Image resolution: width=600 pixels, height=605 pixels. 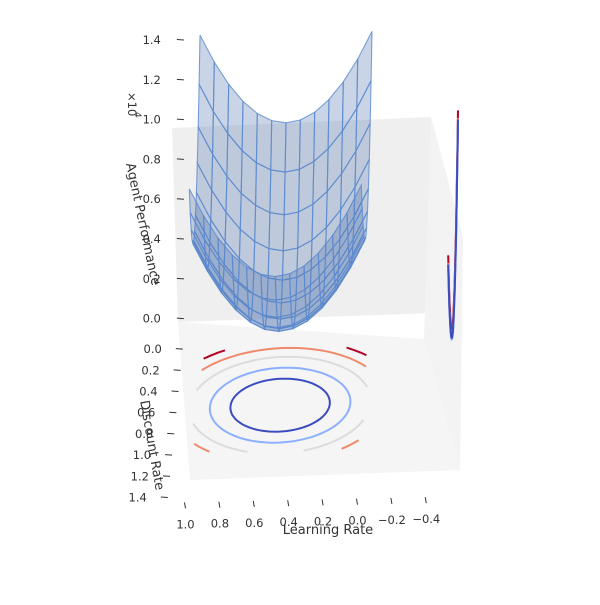 I want to click on side-contours, so click(x=453, y=225).